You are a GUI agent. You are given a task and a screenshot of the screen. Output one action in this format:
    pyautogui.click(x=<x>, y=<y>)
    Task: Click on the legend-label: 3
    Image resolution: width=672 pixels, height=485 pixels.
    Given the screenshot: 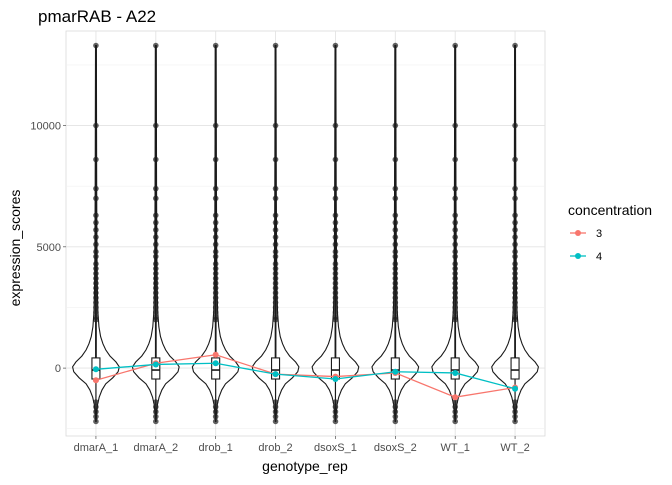 What is the action you would take?
    pyautogui.click(x=599, y=234)
    